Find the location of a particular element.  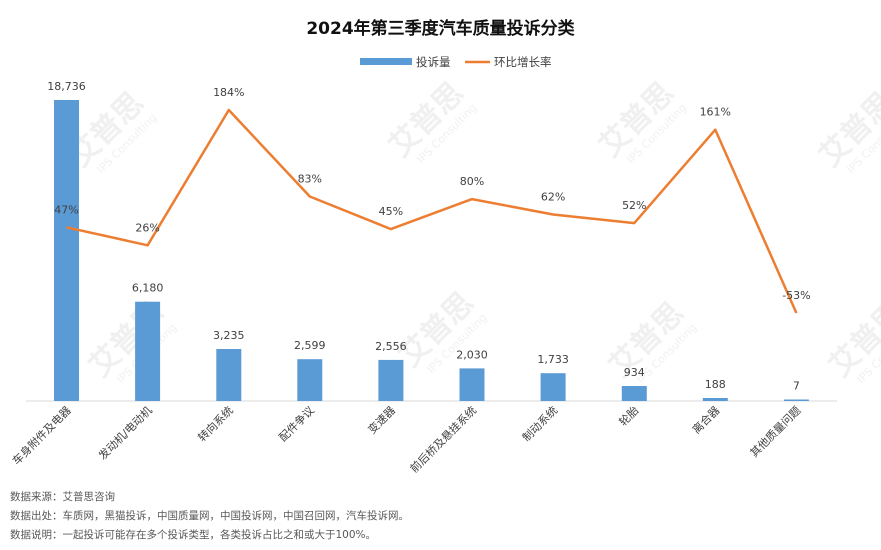

legend-line-label: 环比增长率 is located at coordinates (523, 62).